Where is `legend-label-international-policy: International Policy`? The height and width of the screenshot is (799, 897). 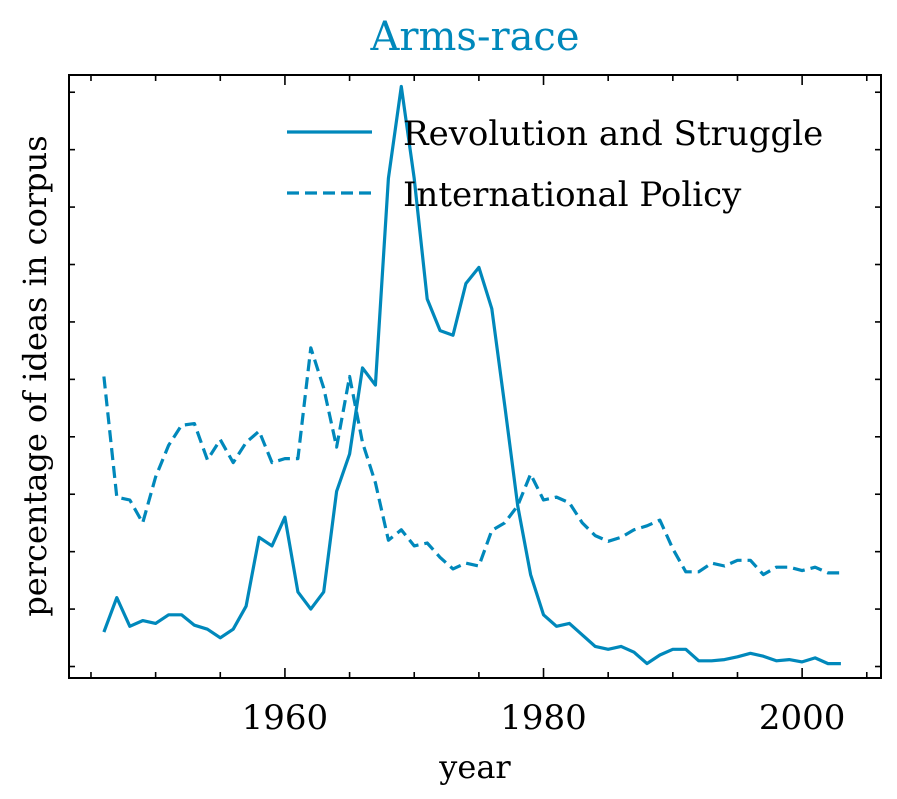
legend-label-international-policy: International Policy is located at coordinates (572, 195).